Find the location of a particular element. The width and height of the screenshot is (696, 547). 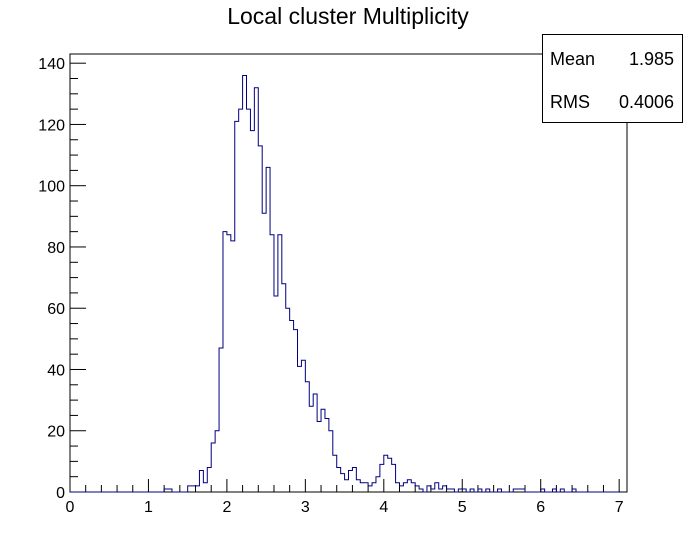

x-tick-label: 1 is located at coordinates (148, 507).